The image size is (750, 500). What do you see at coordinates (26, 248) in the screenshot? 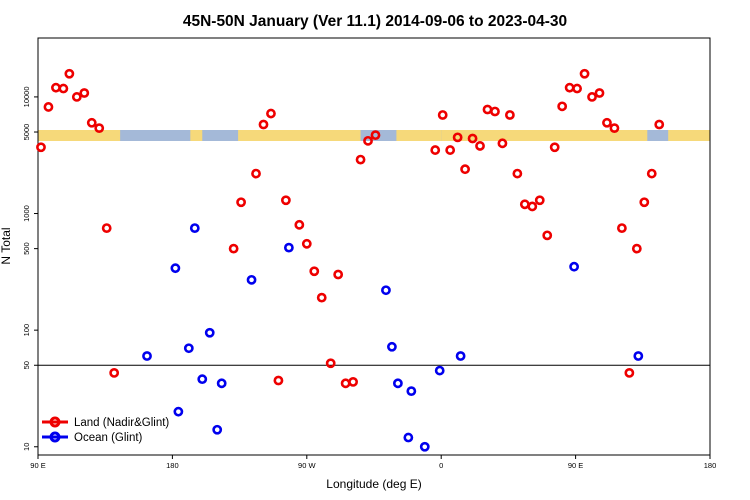
I see `y-tick-label: 500` at bounding box center [26, 248].